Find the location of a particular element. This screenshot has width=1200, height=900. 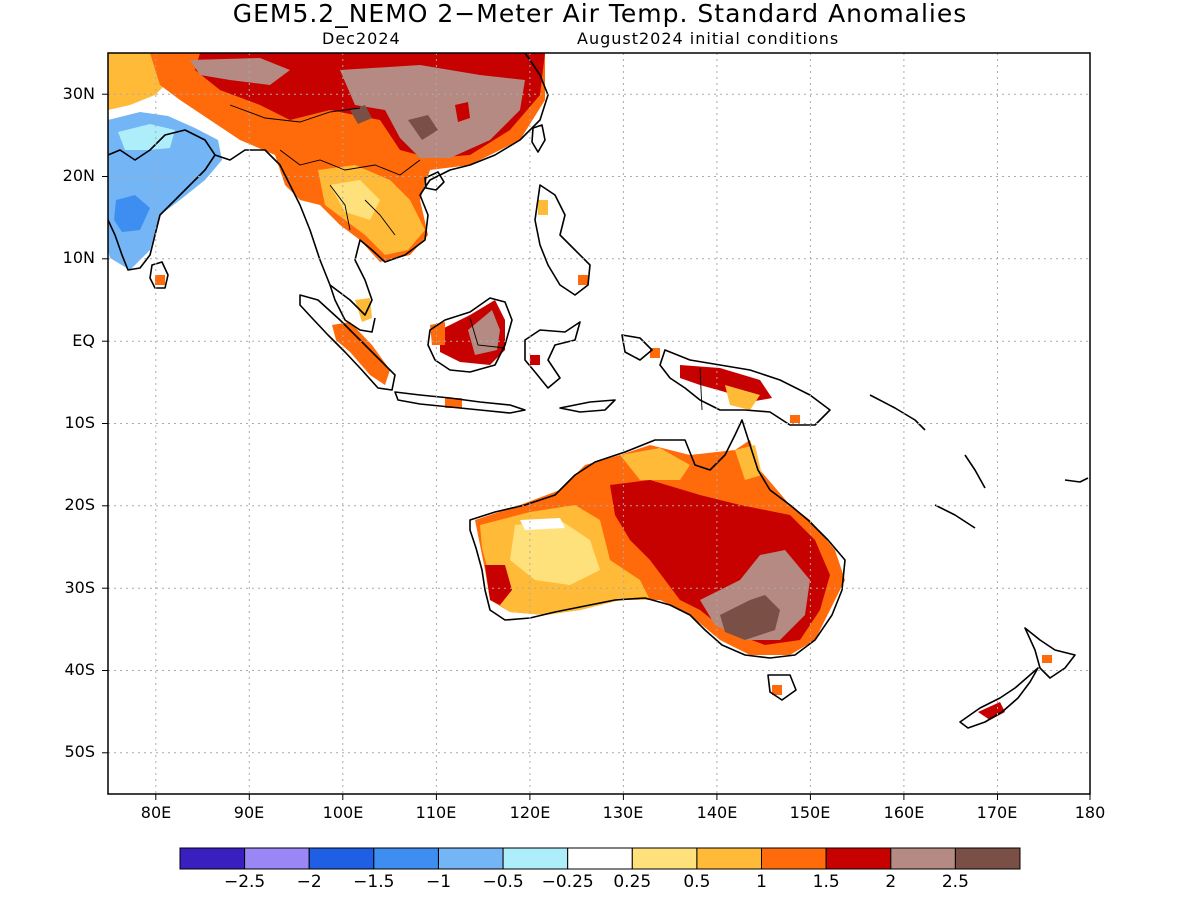

australia-west-weak is located at coordinates (555, 552).